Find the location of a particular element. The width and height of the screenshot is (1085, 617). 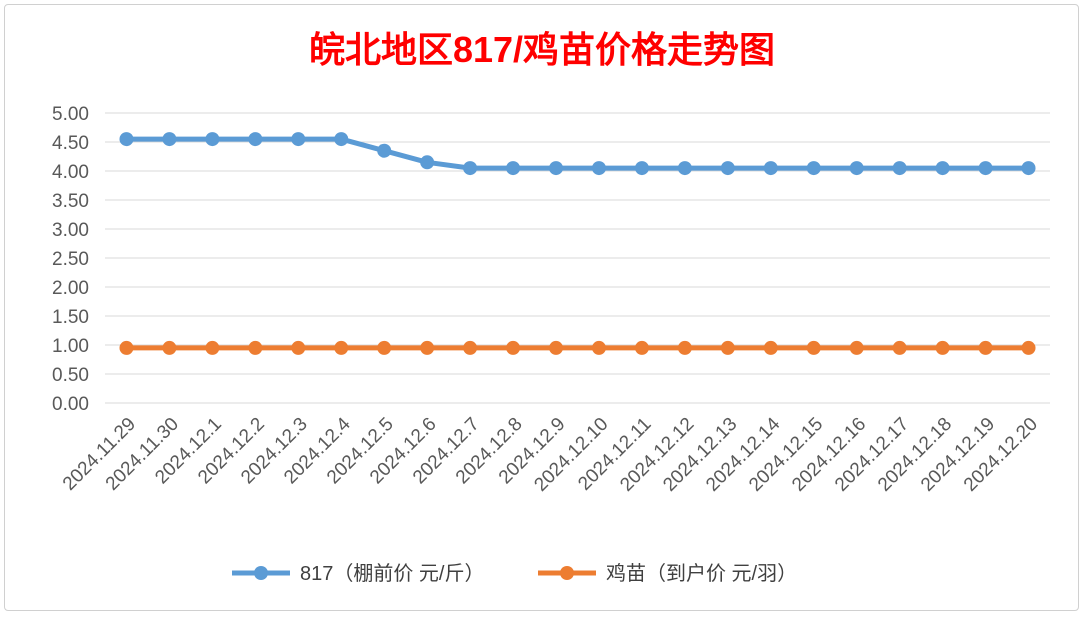

y-tick-label: 5.00 is located at coordinates (70, 114).